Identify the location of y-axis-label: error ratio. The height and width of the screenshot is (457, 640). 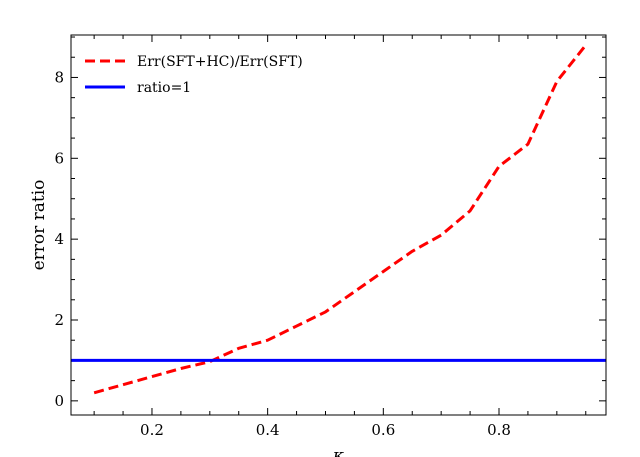
(39, 225).